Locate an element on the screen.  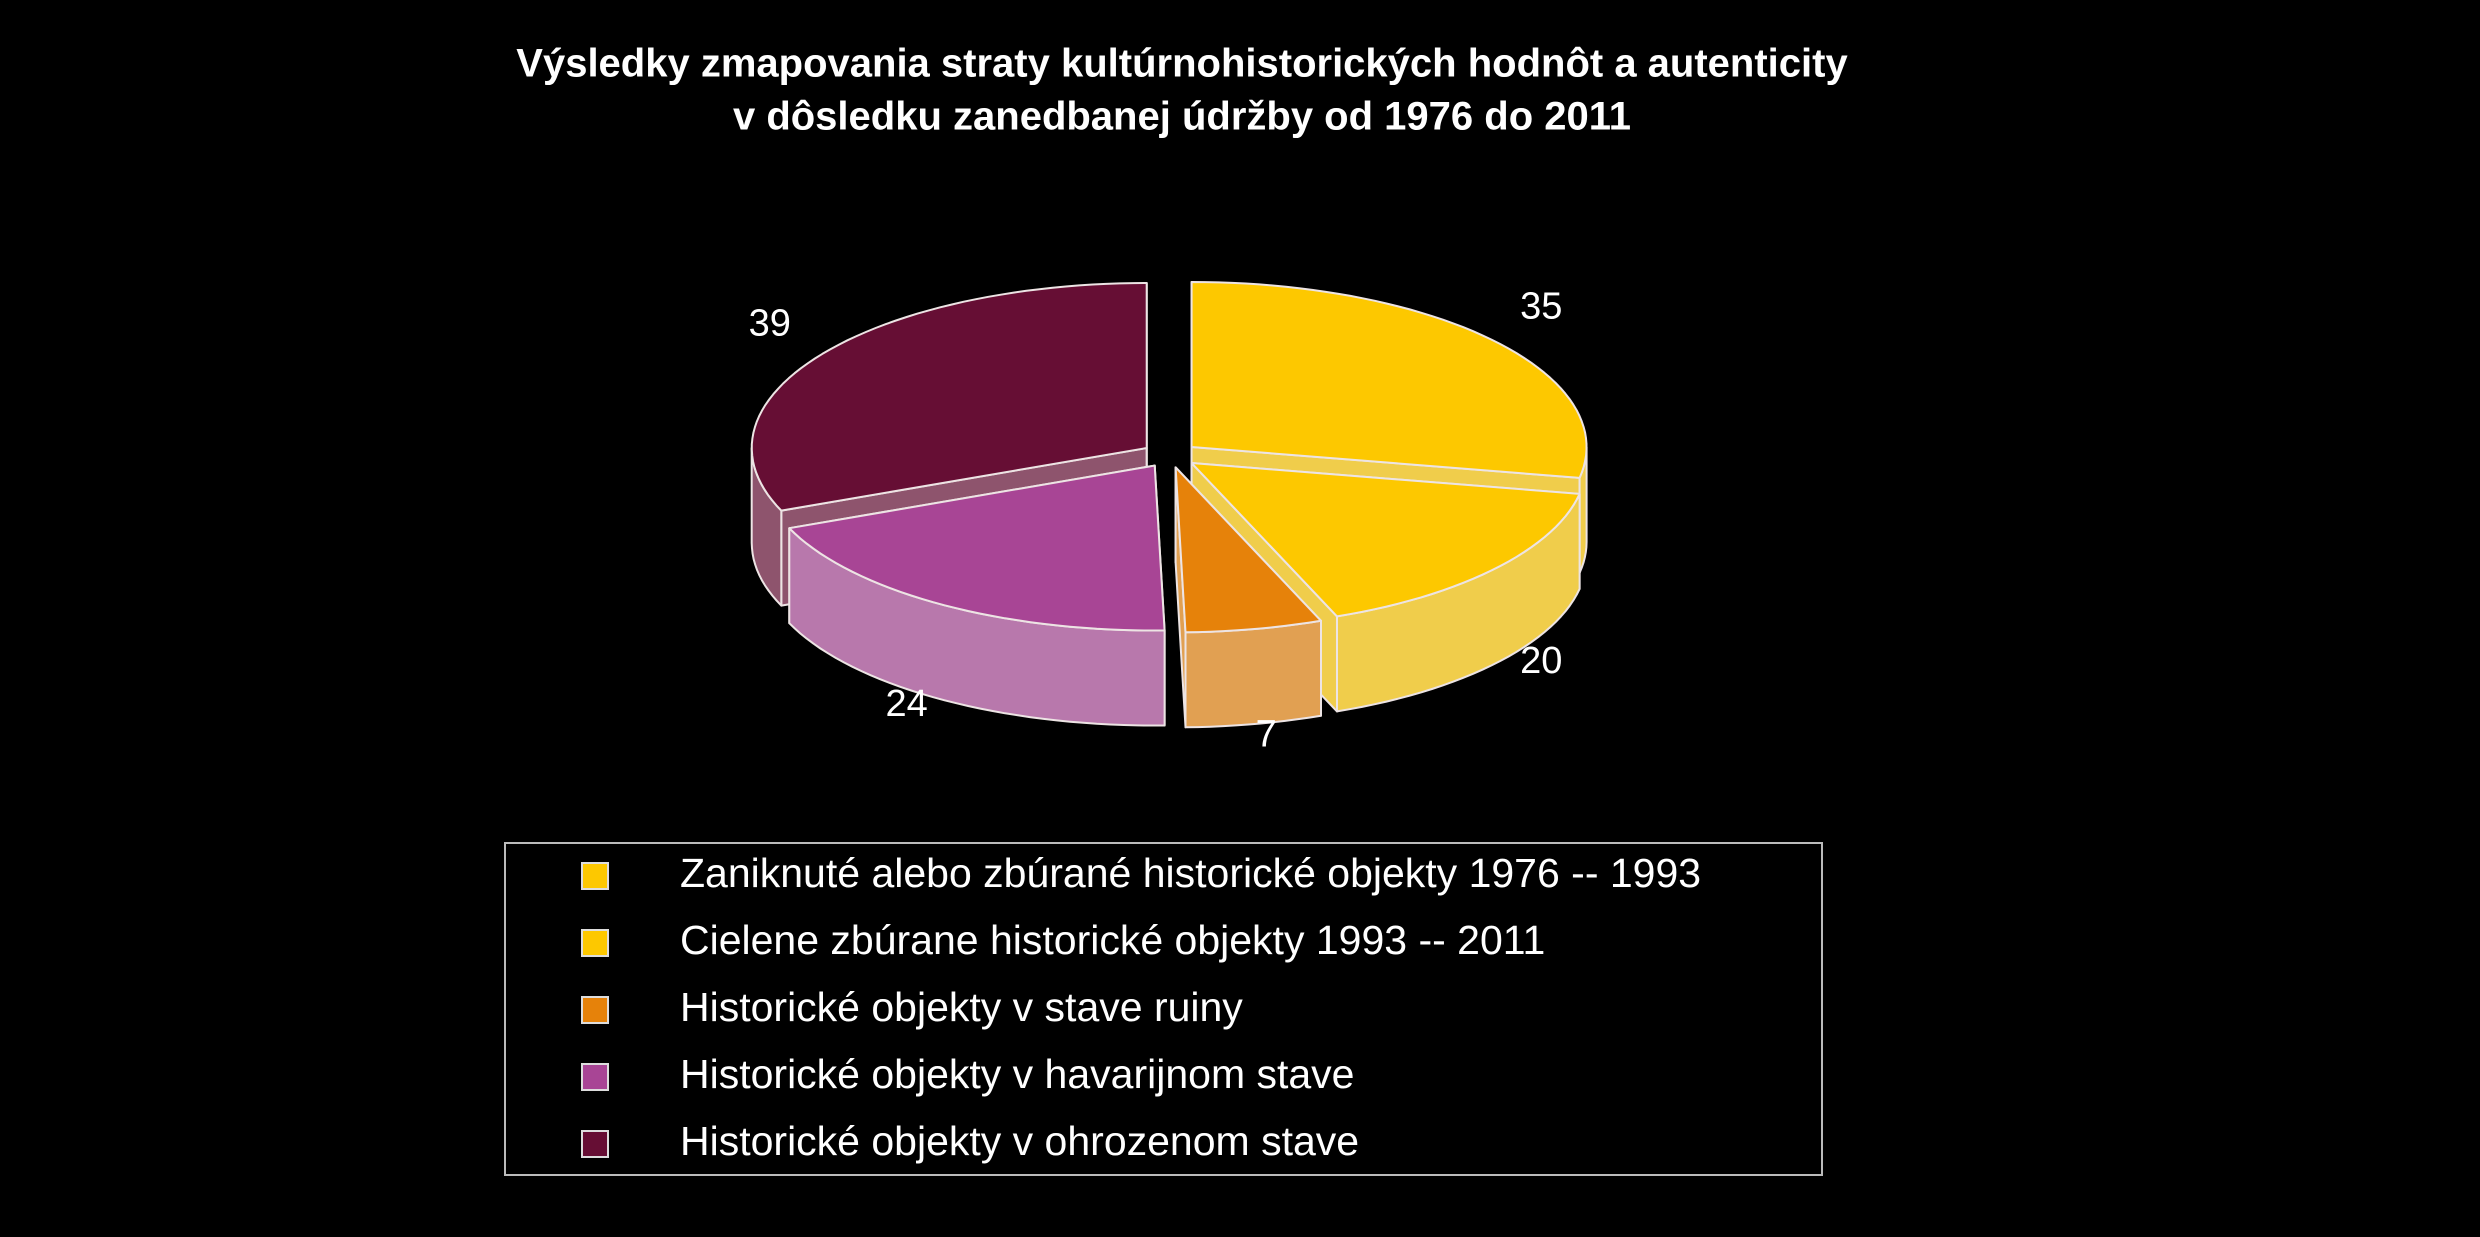
data-label: 24 is located at coordinates (907, 704).